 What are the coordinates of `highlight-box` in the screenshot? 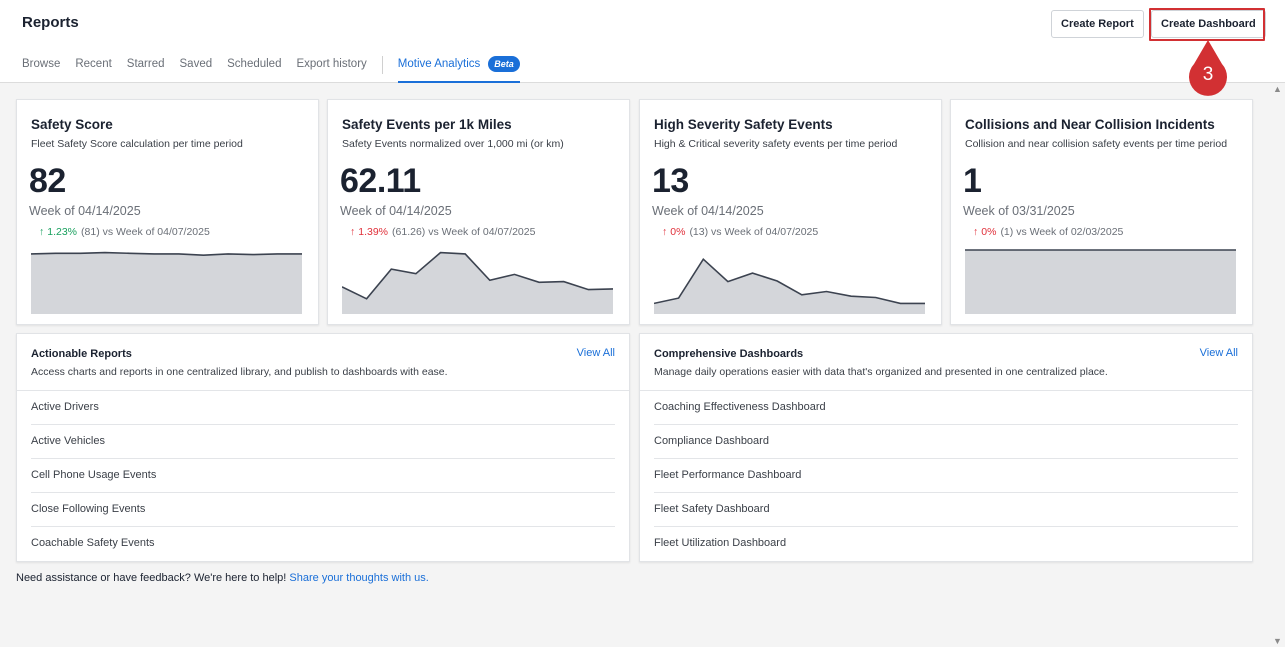 It's located at (1207, 24).